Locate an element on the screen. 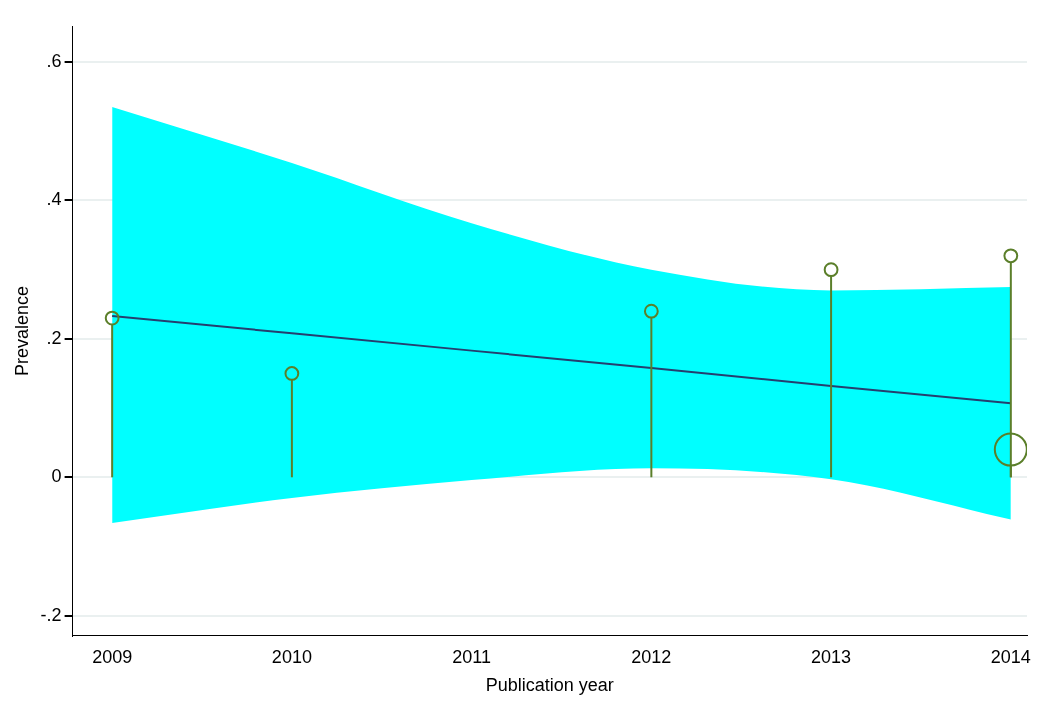  x-tick-label: 2011 is located at coordinates (471, 656).